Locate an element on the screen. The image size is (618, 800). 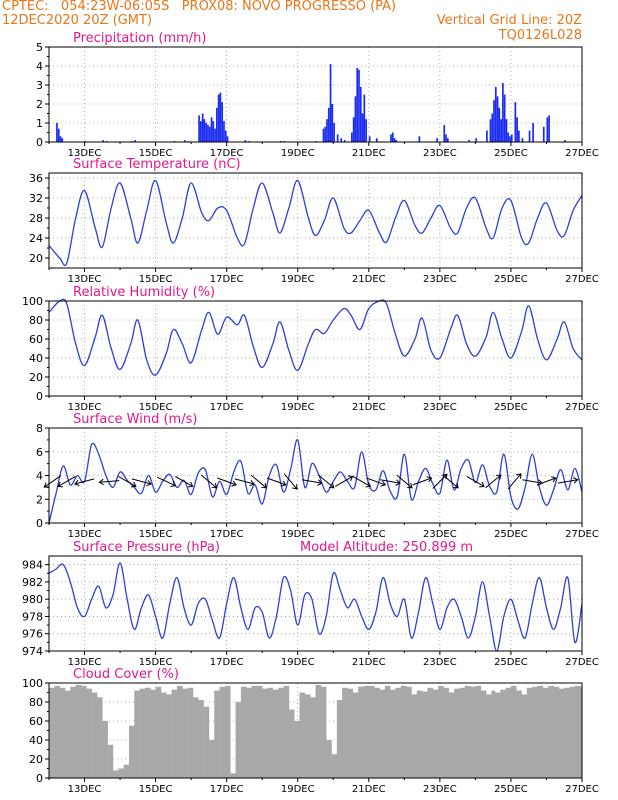
y-tick-label: 100 is located at coordinates (32, 683).